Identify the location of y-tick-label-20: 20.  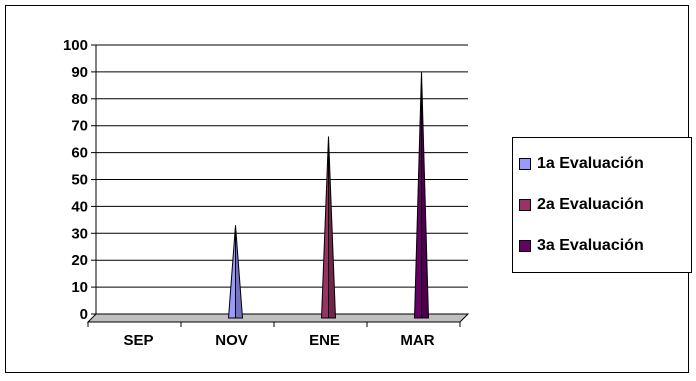
(79, 260).